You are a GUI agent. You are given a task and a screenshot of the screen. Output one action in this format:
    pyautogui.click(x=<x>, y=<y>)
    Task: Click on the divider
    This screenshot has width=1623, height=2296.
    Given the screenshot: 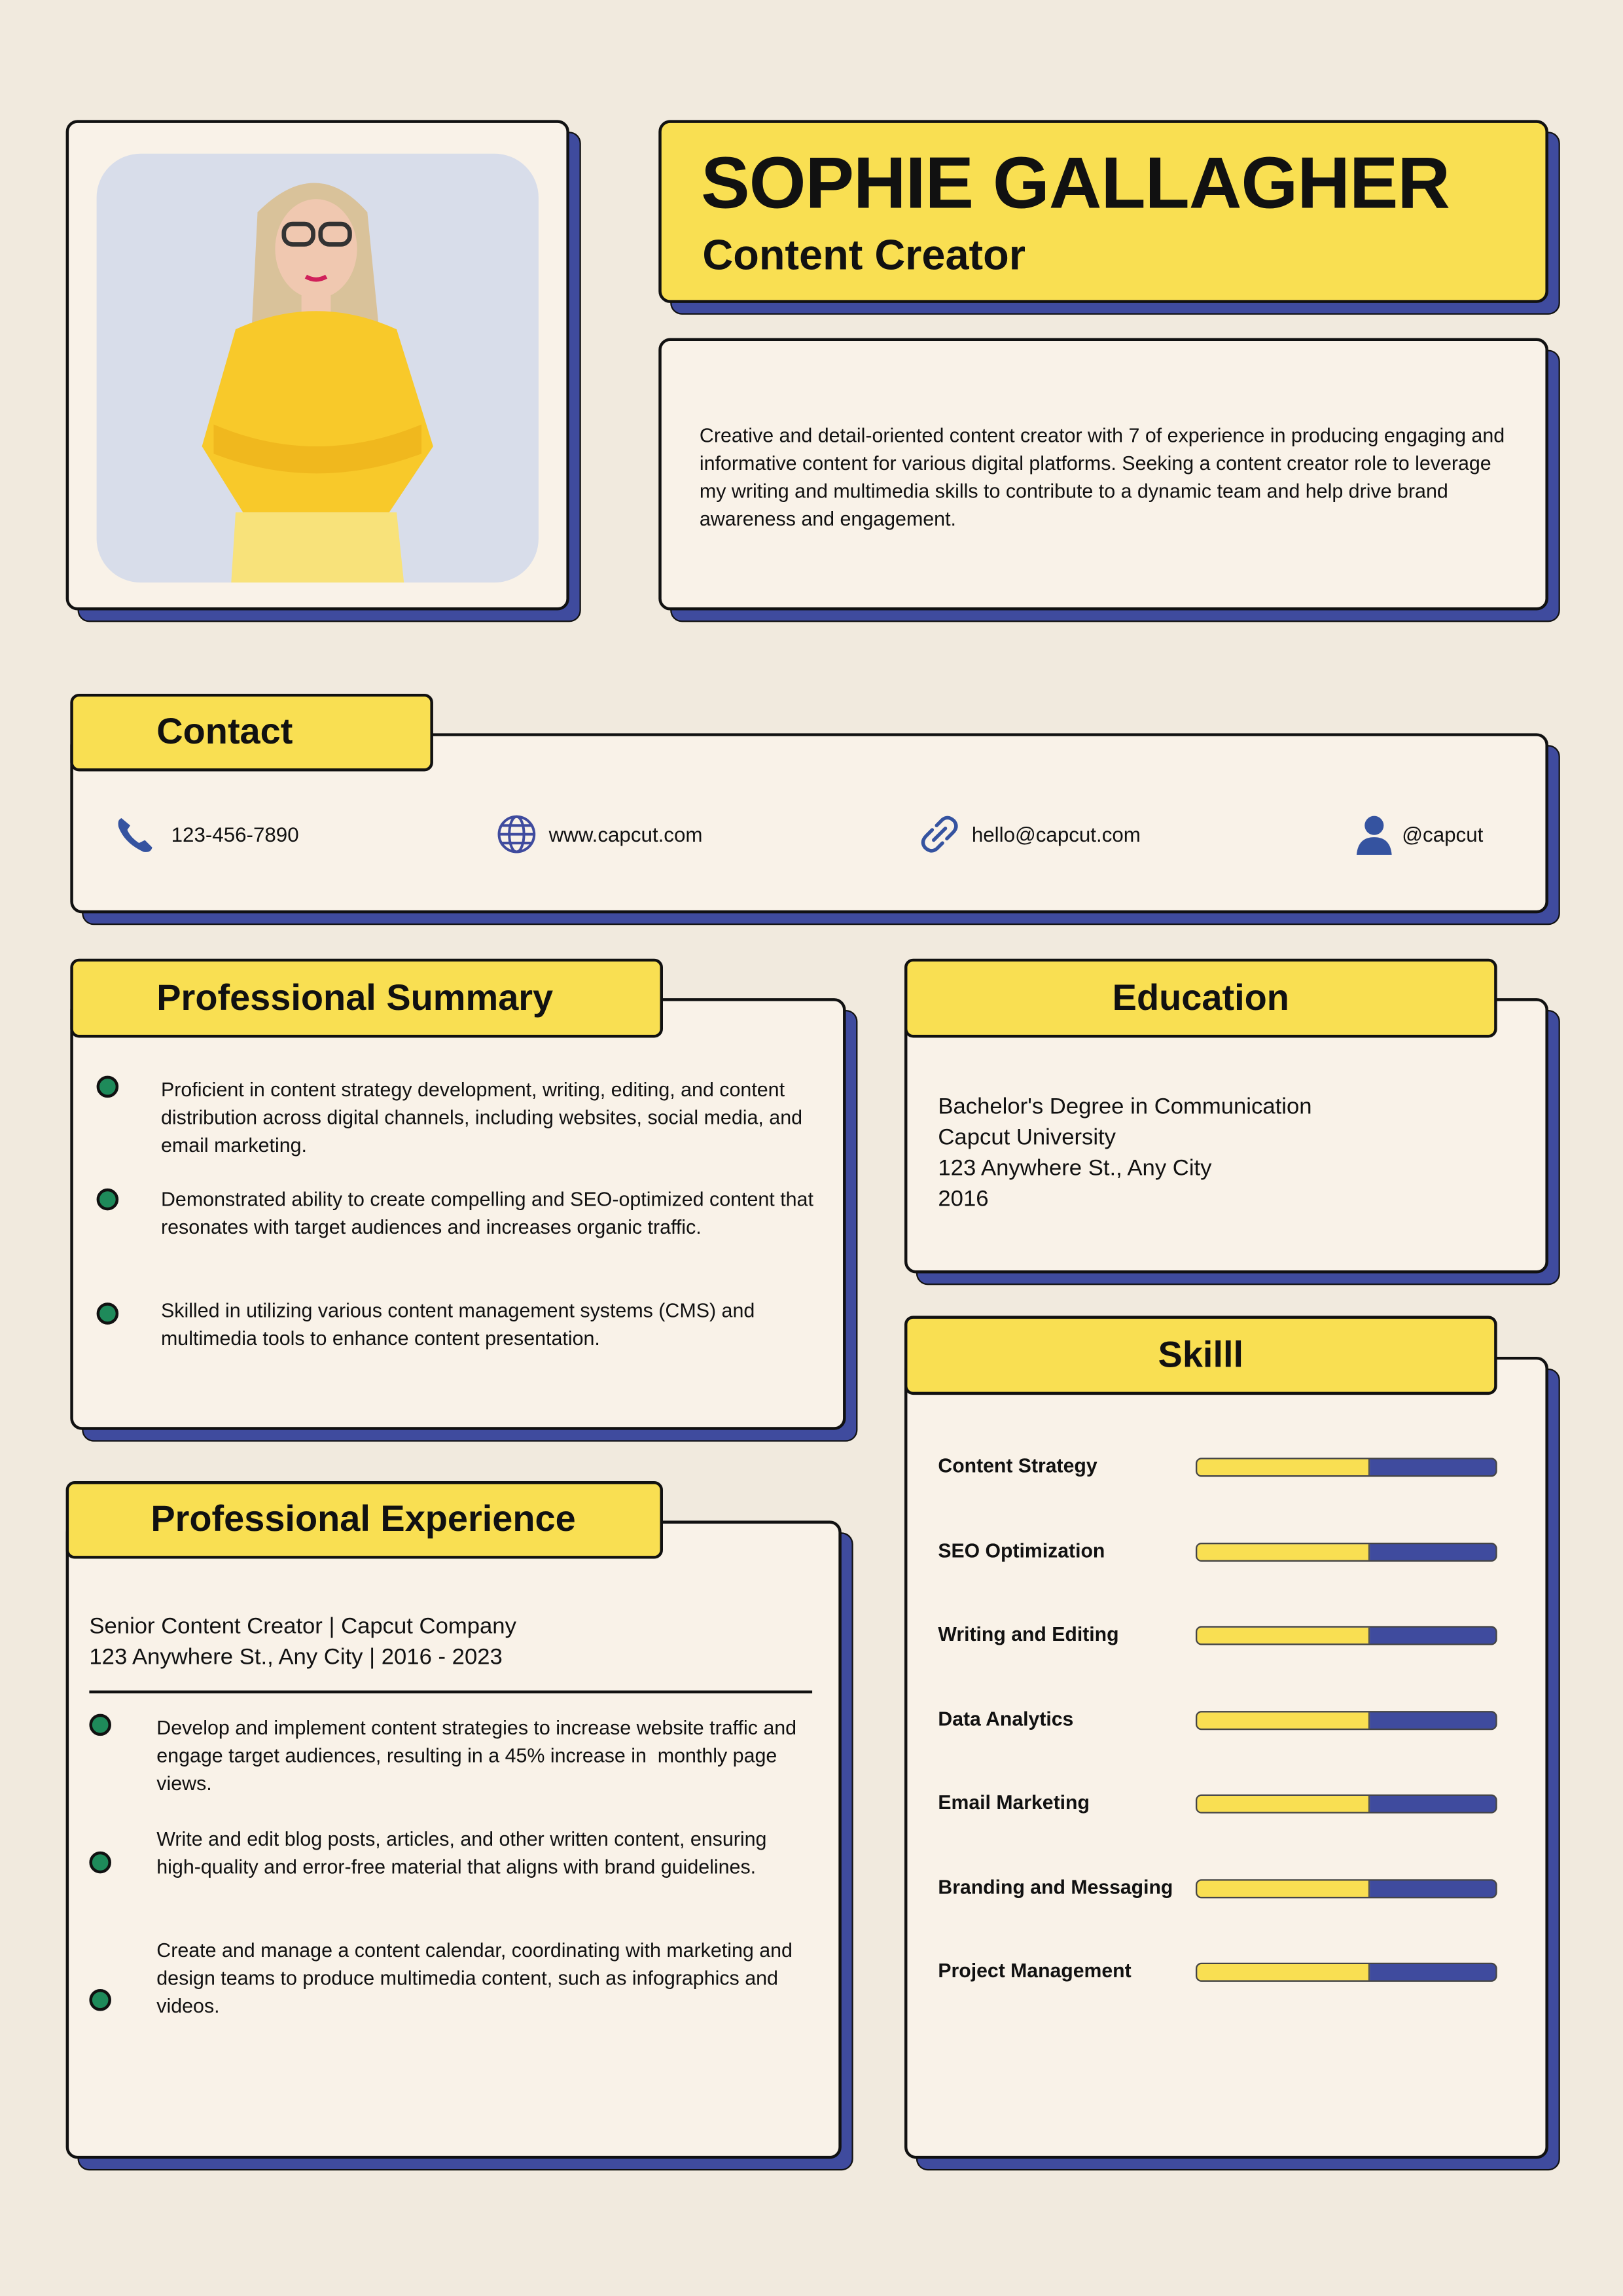 What is the action you would take?
    pyautogui.click(x=451, y=1692)
    